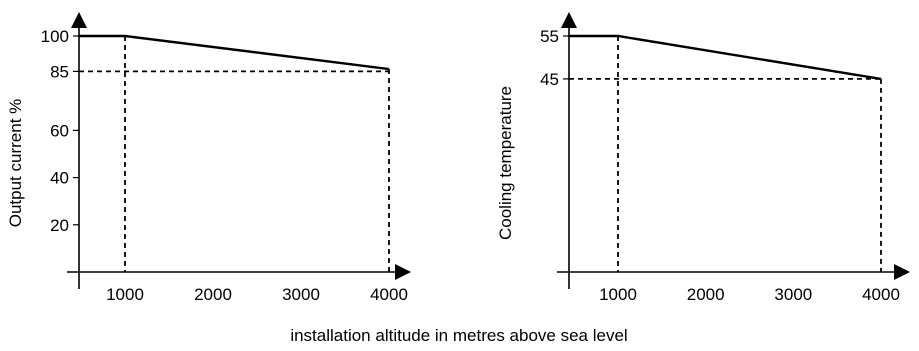 The image size is (919, 351). Describe the element at coordinates (59, 71) in the screenshot. I see `y-tick-label: 85` at that location.